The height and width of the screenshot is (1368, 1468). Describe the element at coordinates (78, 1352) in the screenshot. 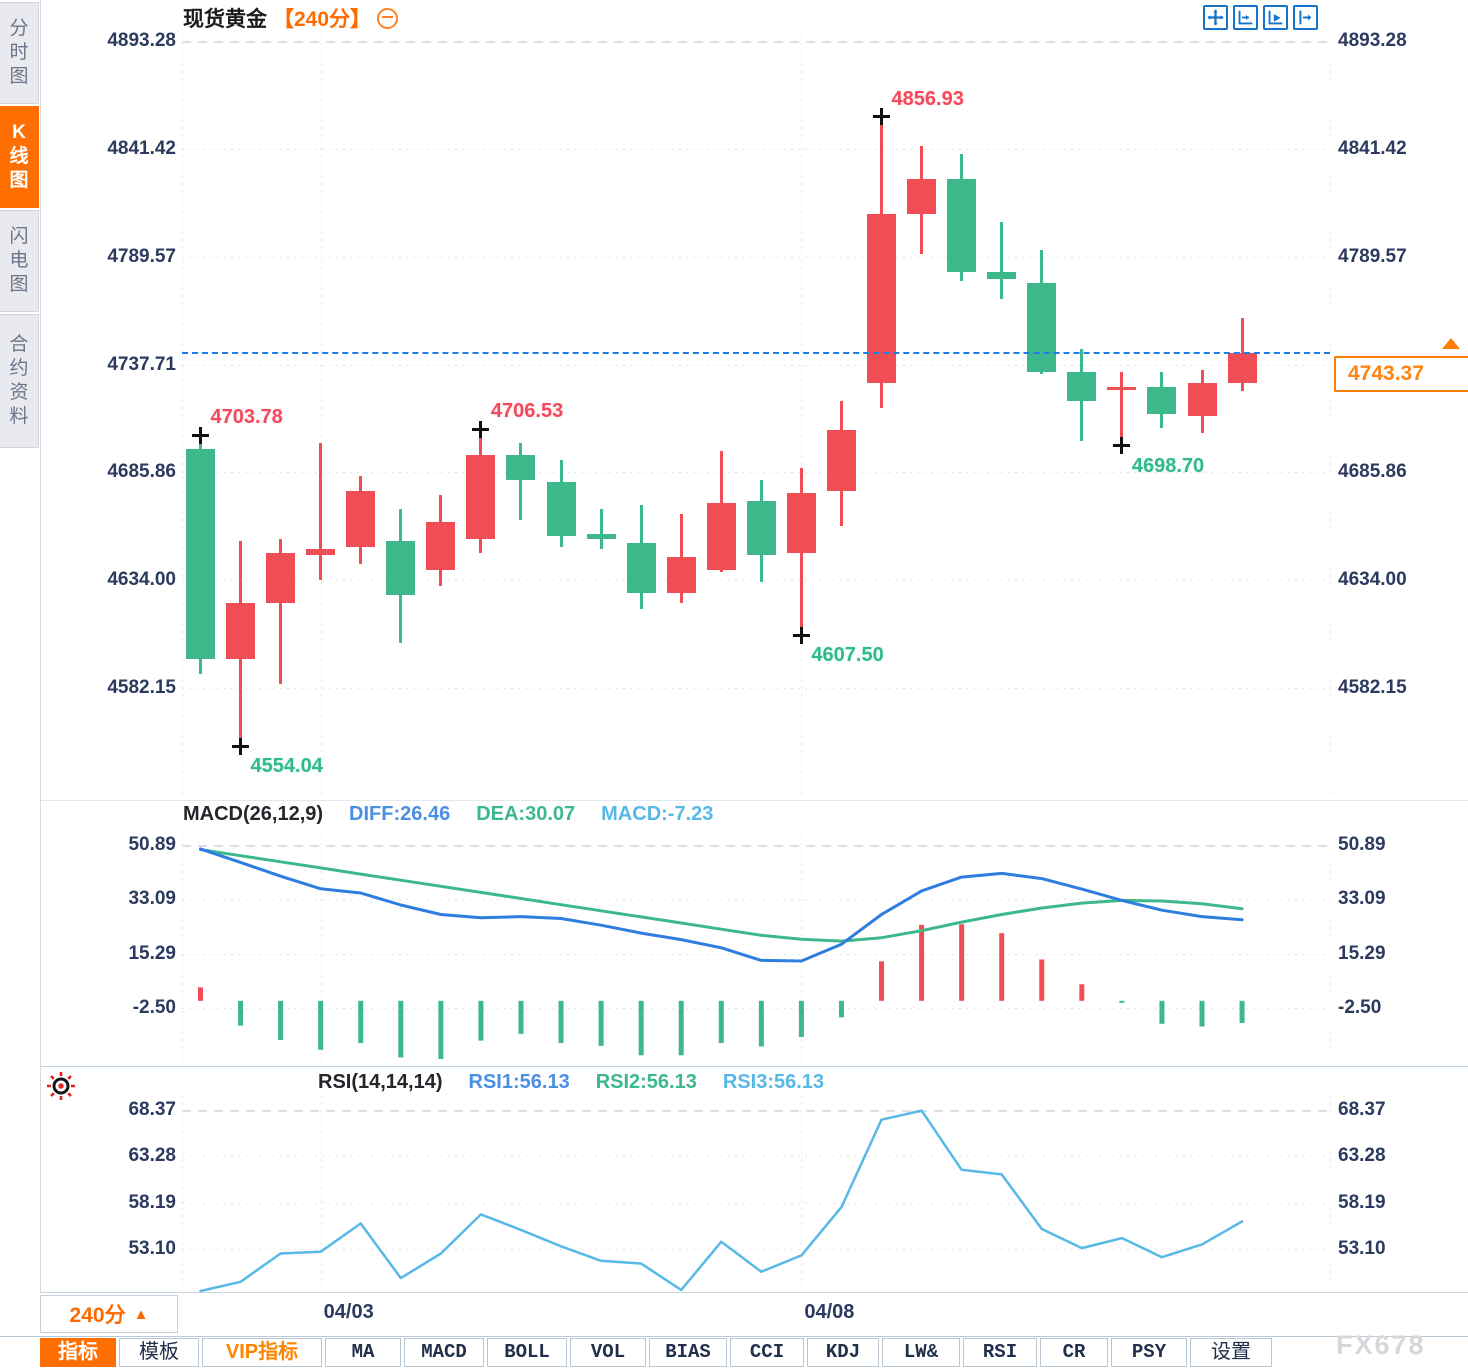

I see `toolbar-indicators: 指标` at that location.